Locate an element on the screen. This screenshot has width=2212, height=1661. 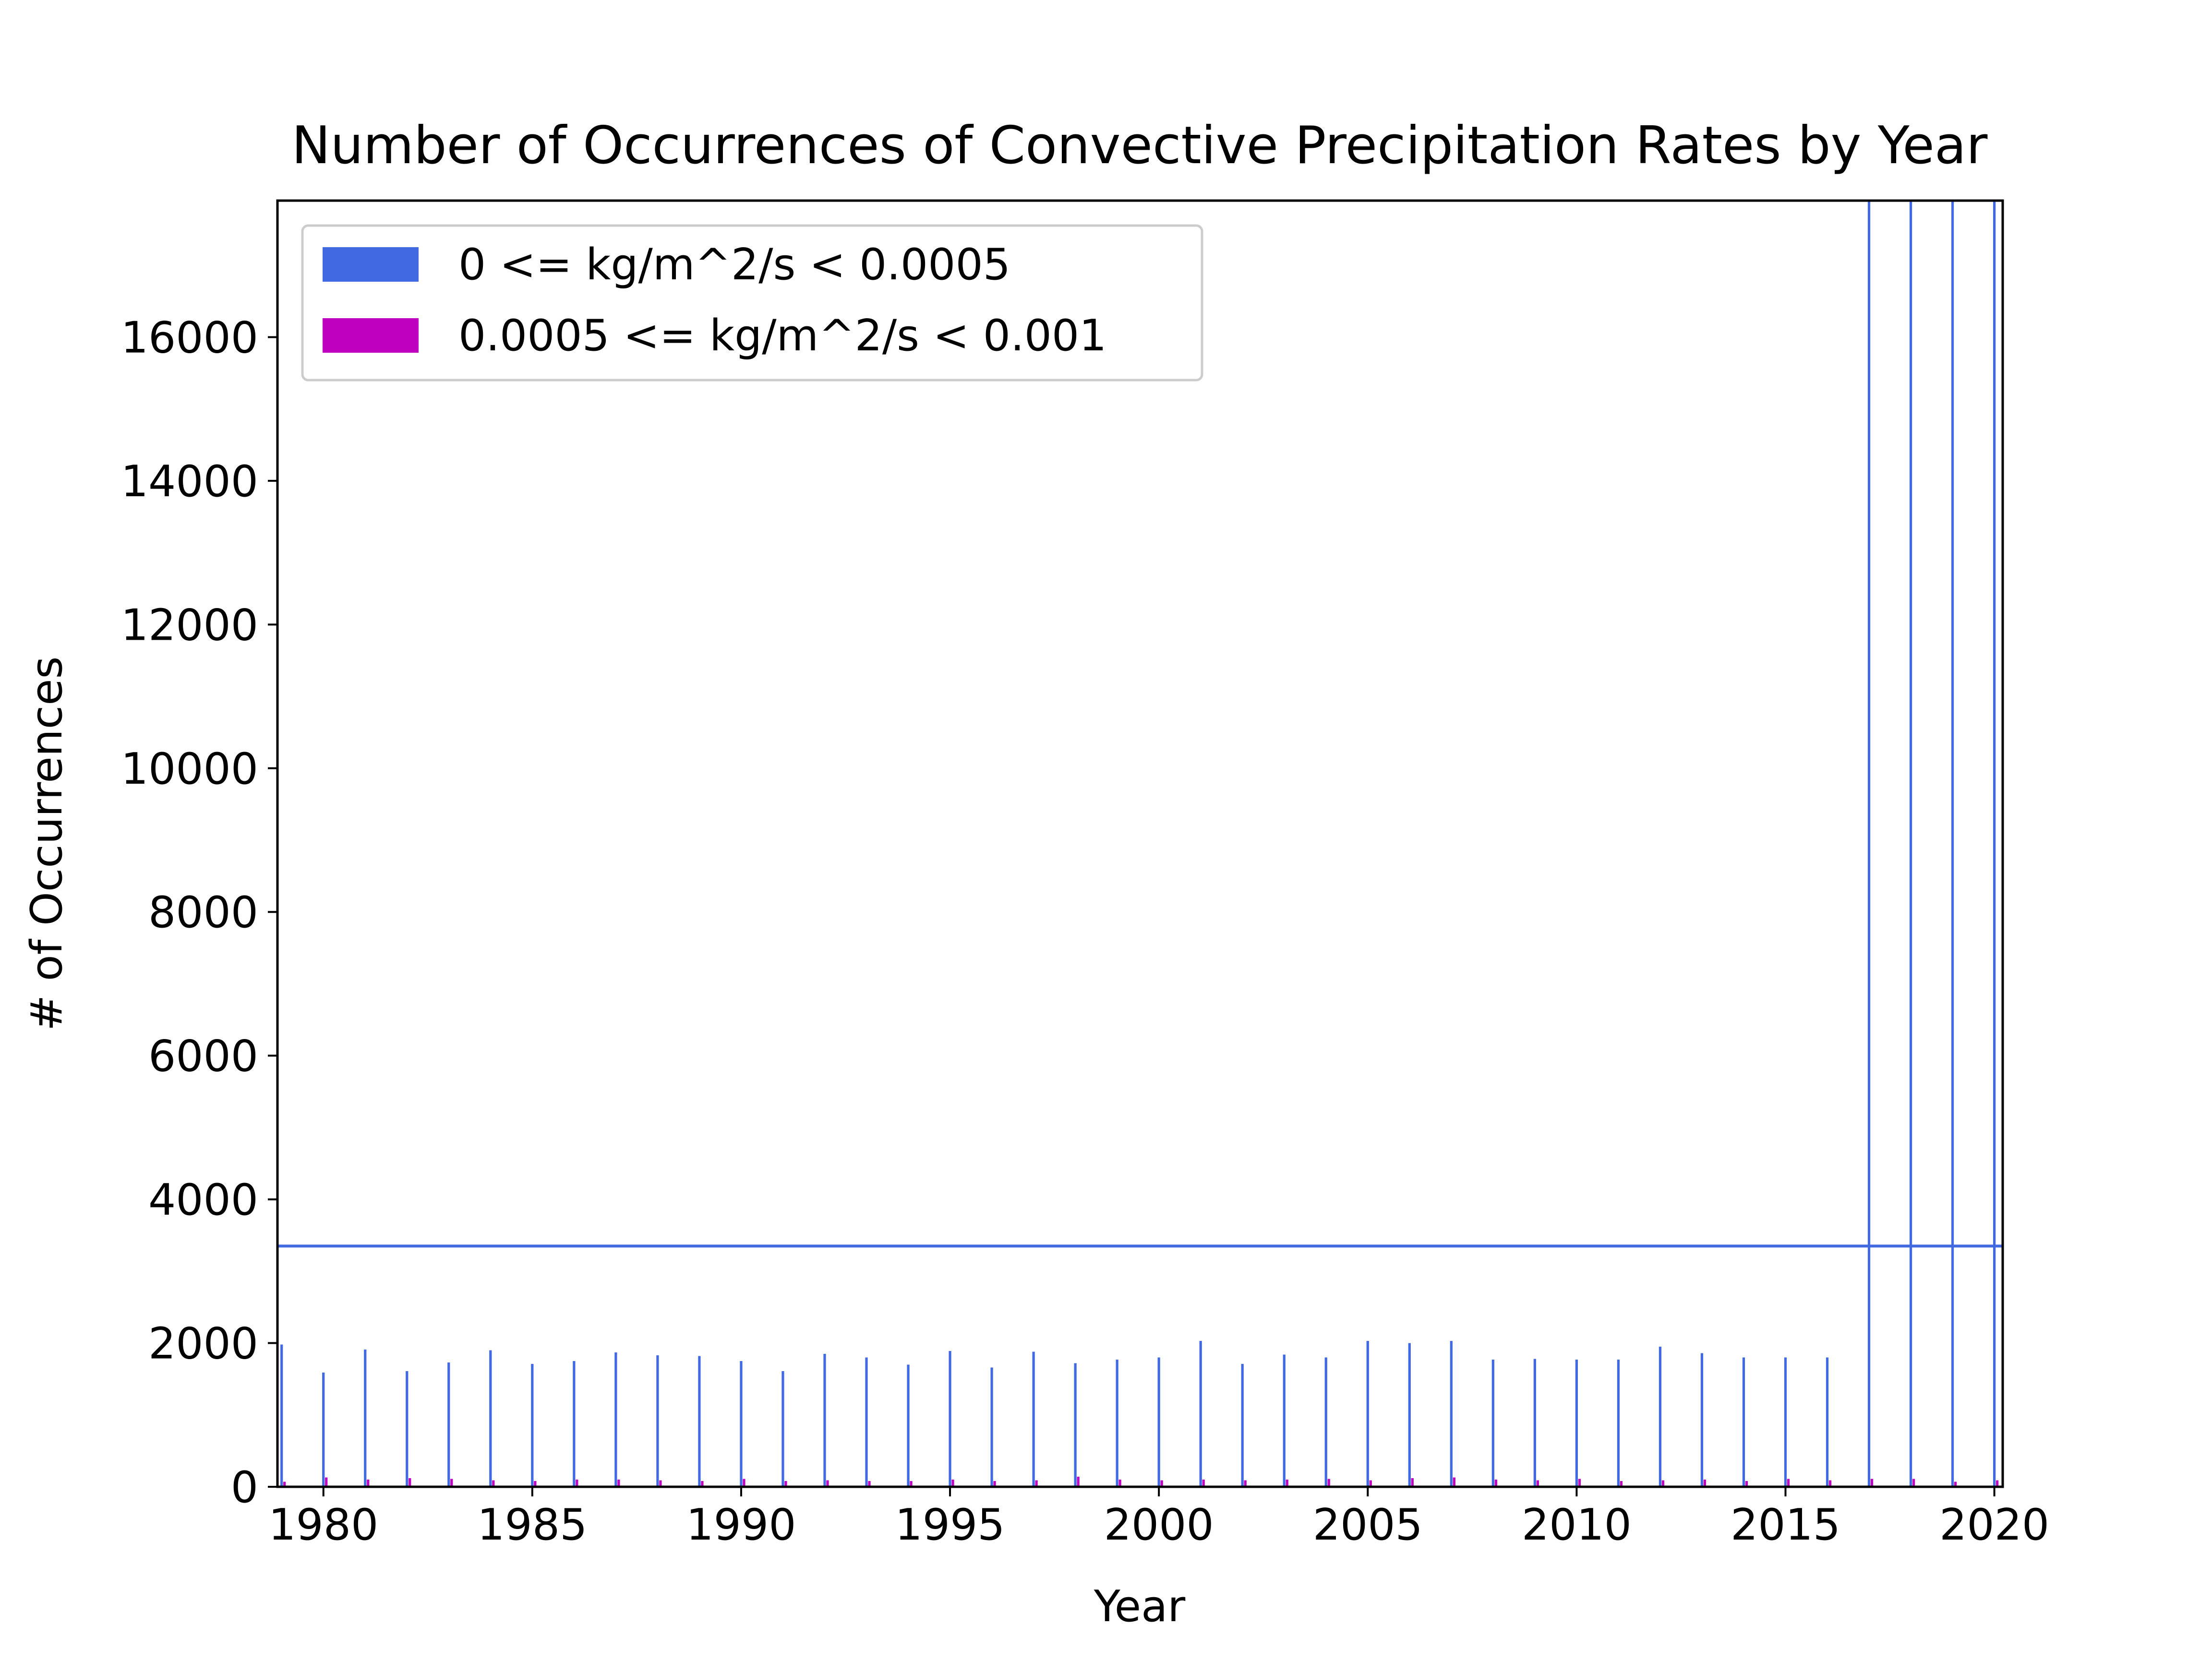
bar-series-2-2017 is located at coordinates (1872, 1483).